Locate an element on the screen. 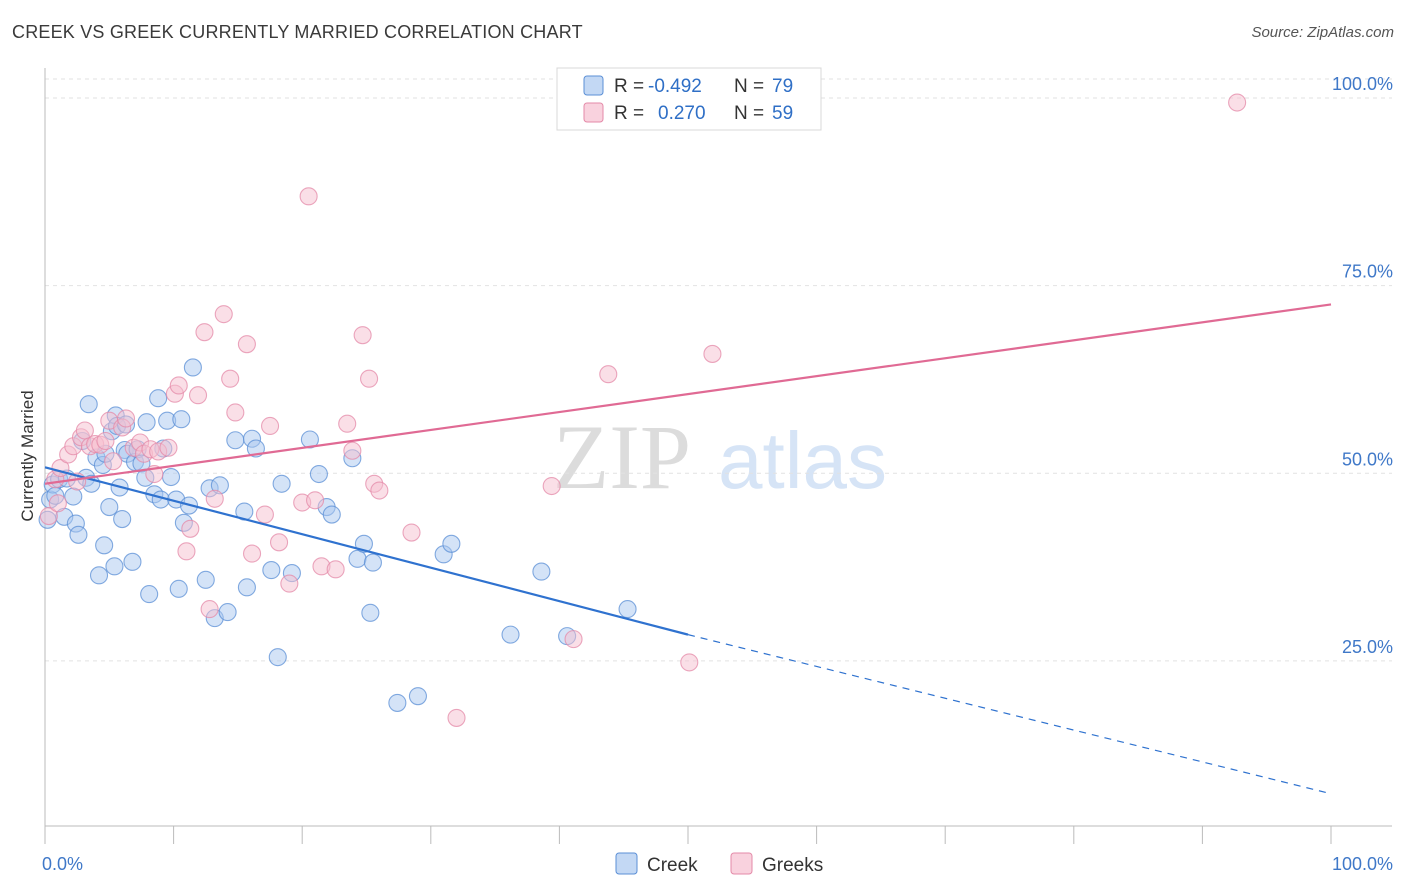 Image resolution: width=1406 pixels, height=892 pixels. creek-trend-line is located at coordinates (366, 551).